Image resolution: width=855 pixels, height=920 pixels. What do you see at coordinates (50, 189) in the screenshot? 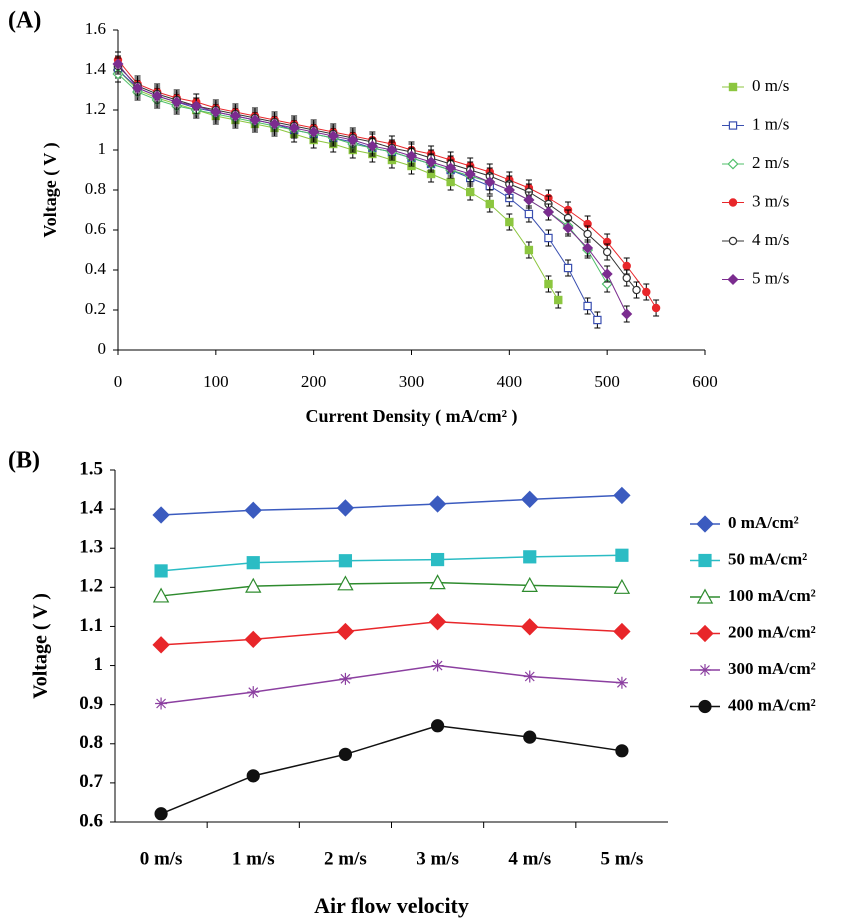
I see `y-axis-title: Voltage ( V )` at bounding box center [50, 189].